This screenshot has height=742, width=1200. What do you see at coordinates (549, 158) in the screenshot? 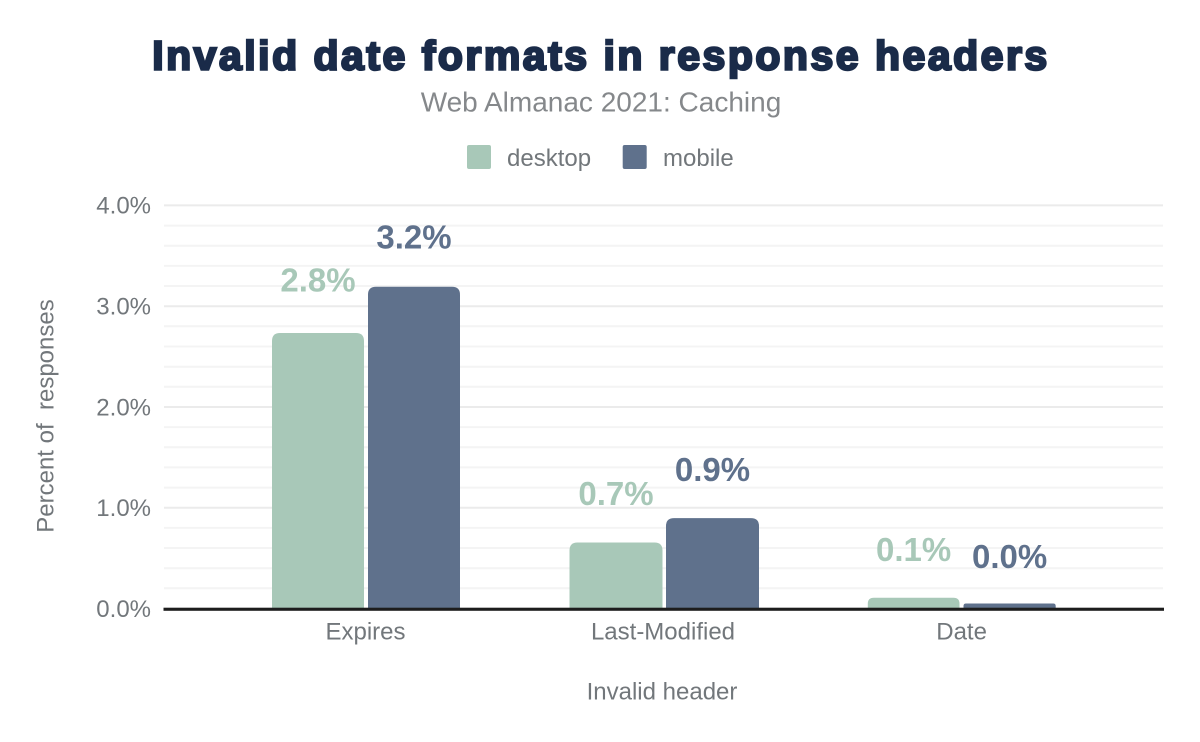
I see `svg-text: desktop` at bounding box center [549, 158].